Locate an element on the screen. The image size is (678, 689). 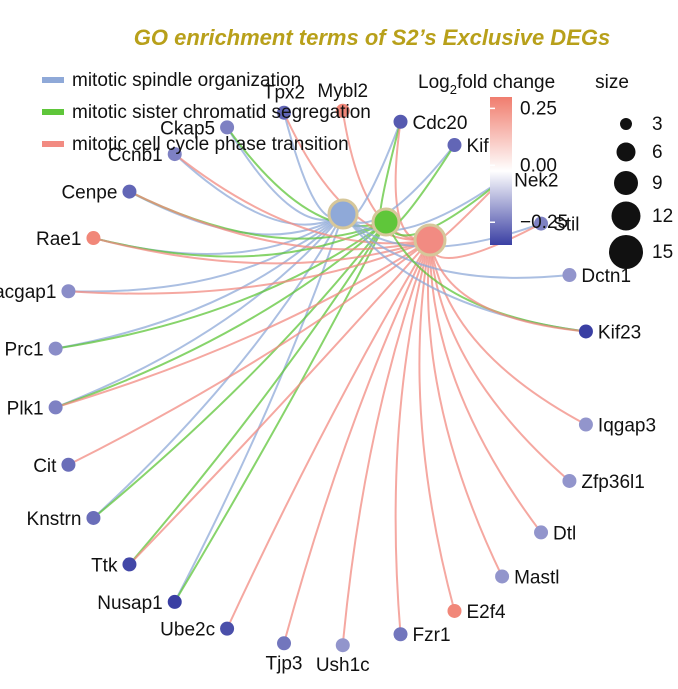
gene-node-knstrn is located at coordinates (93, 517).